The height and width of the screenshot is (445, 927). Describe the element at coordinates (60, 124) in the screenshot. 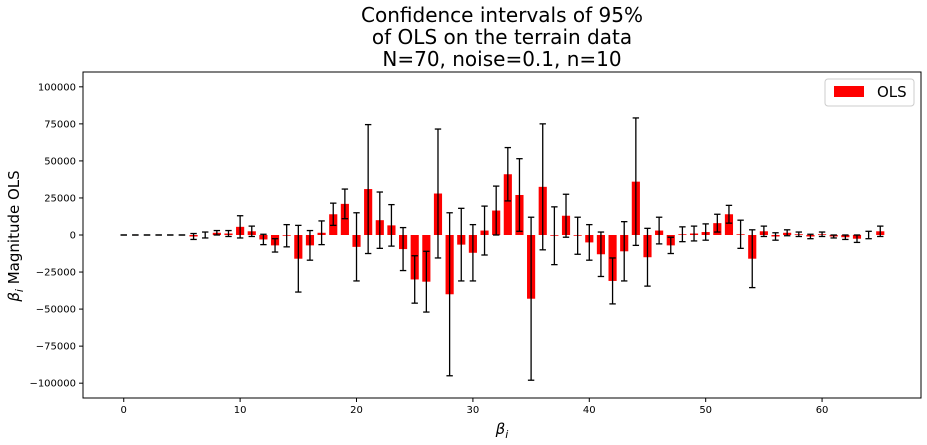

I see `y-tick-label: 75000` at that location.